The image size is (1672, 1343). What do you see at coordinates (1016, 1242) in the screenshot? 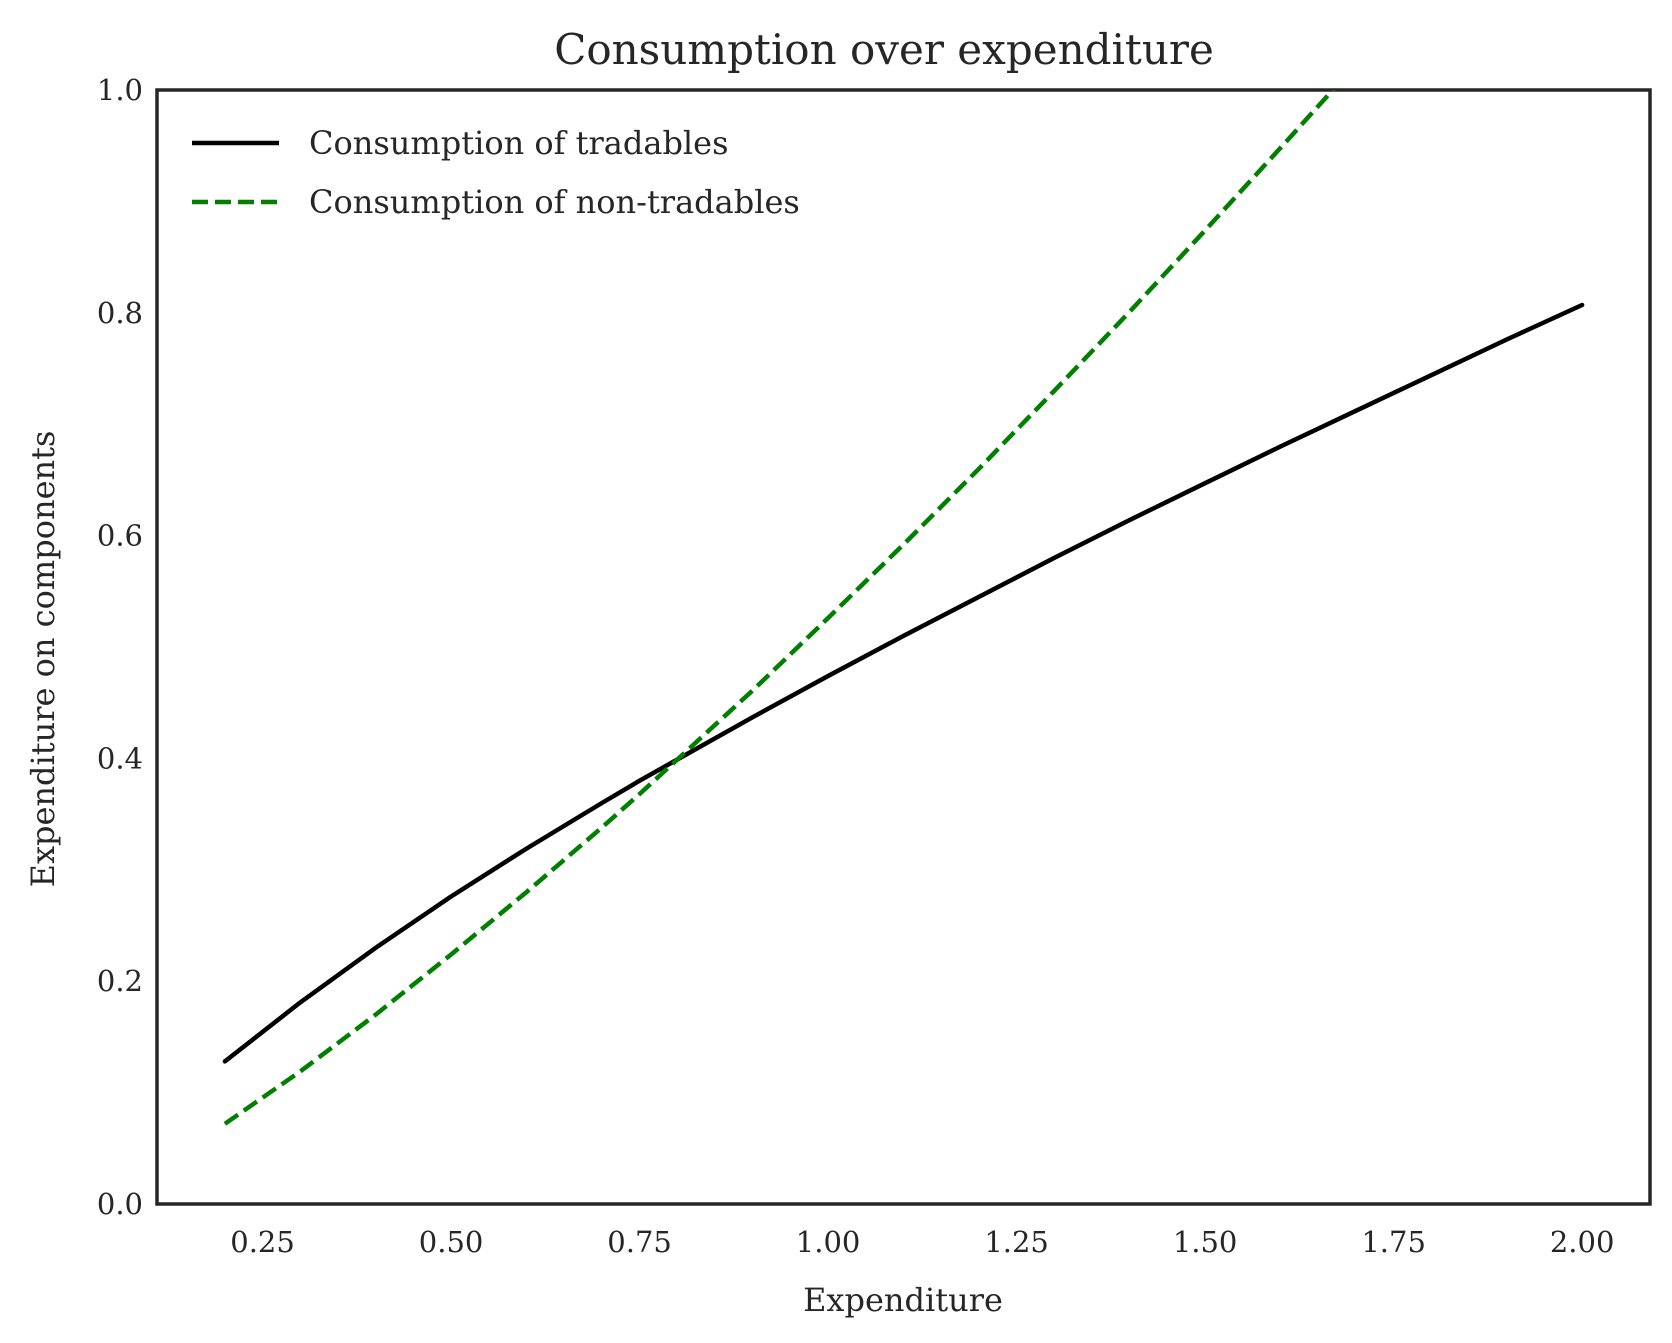
I see `x-tick-label: 1.25` at bounding box center [1016, 1242].